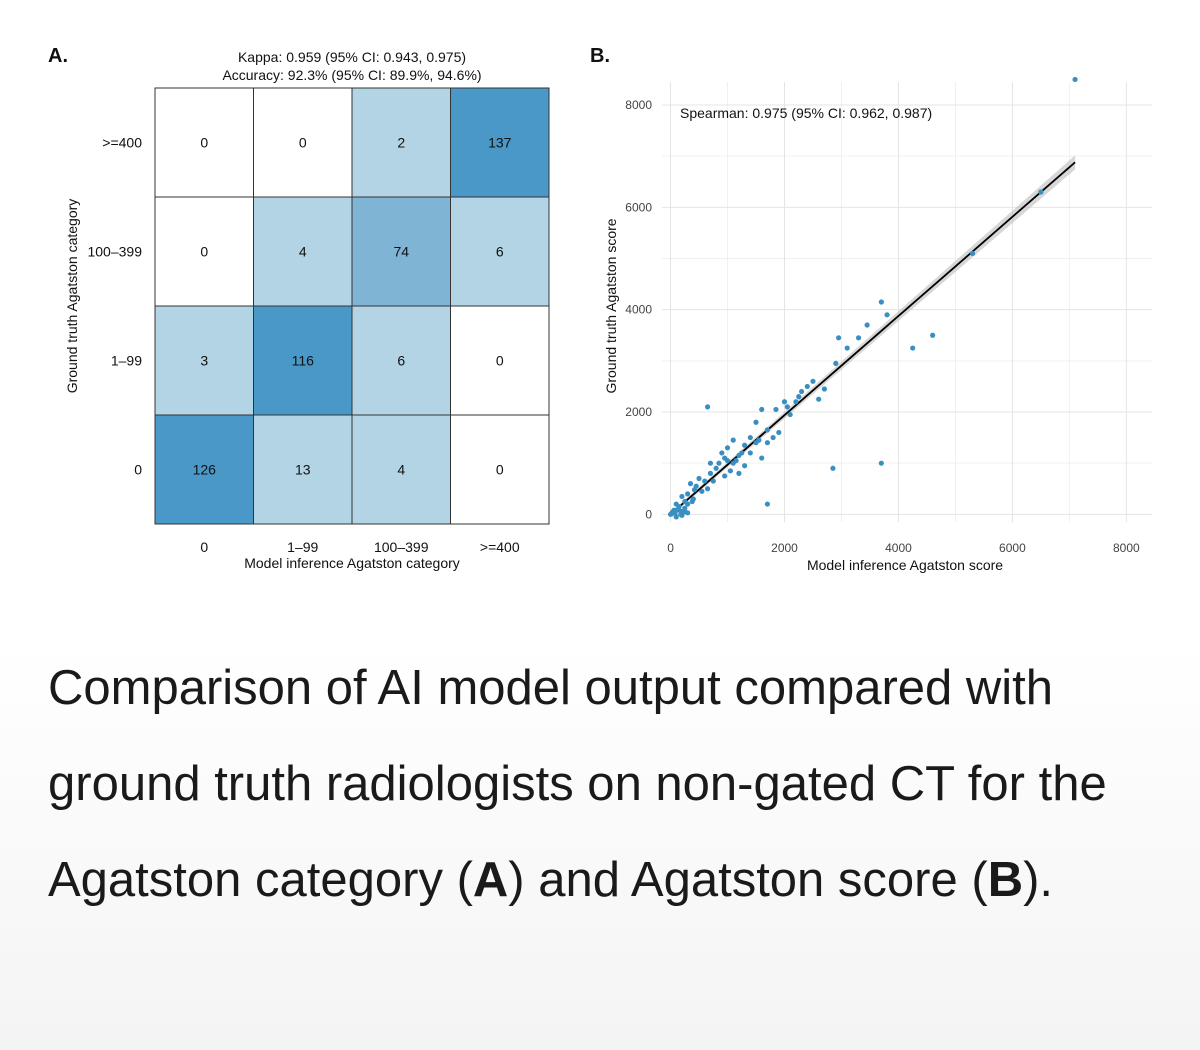 This screenshot has width=1200, height=1050. Describe the element at coordinates (670, 548) in the screenshot. I see `x-tick-label: 0` at that location.